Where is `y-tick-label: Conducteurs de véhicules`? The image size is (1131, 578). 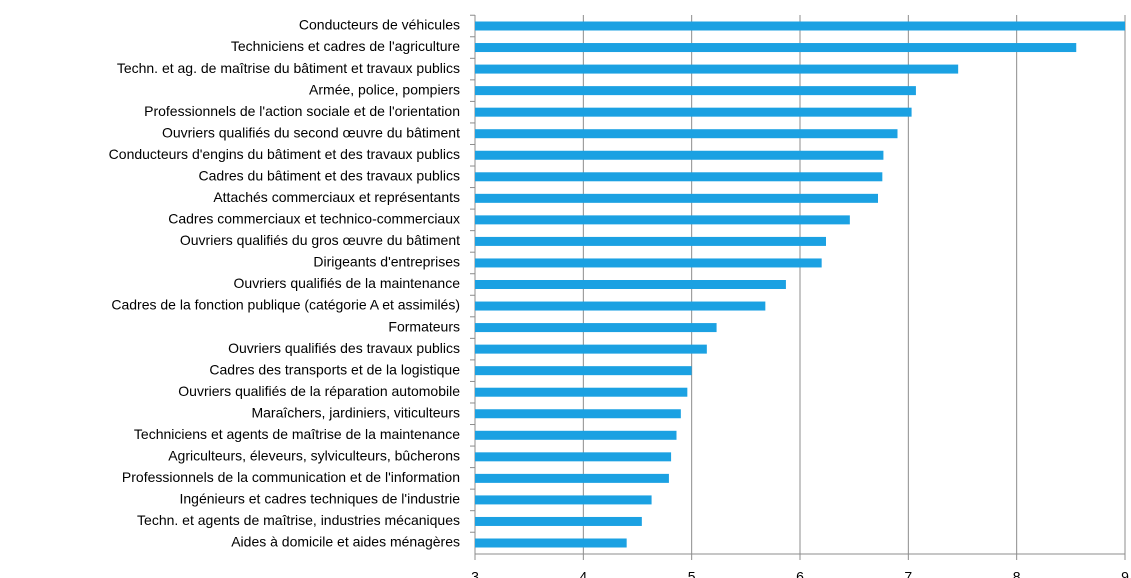 y-tick-label: Conducteurs de véhicules is located at coordinates (379, 25).